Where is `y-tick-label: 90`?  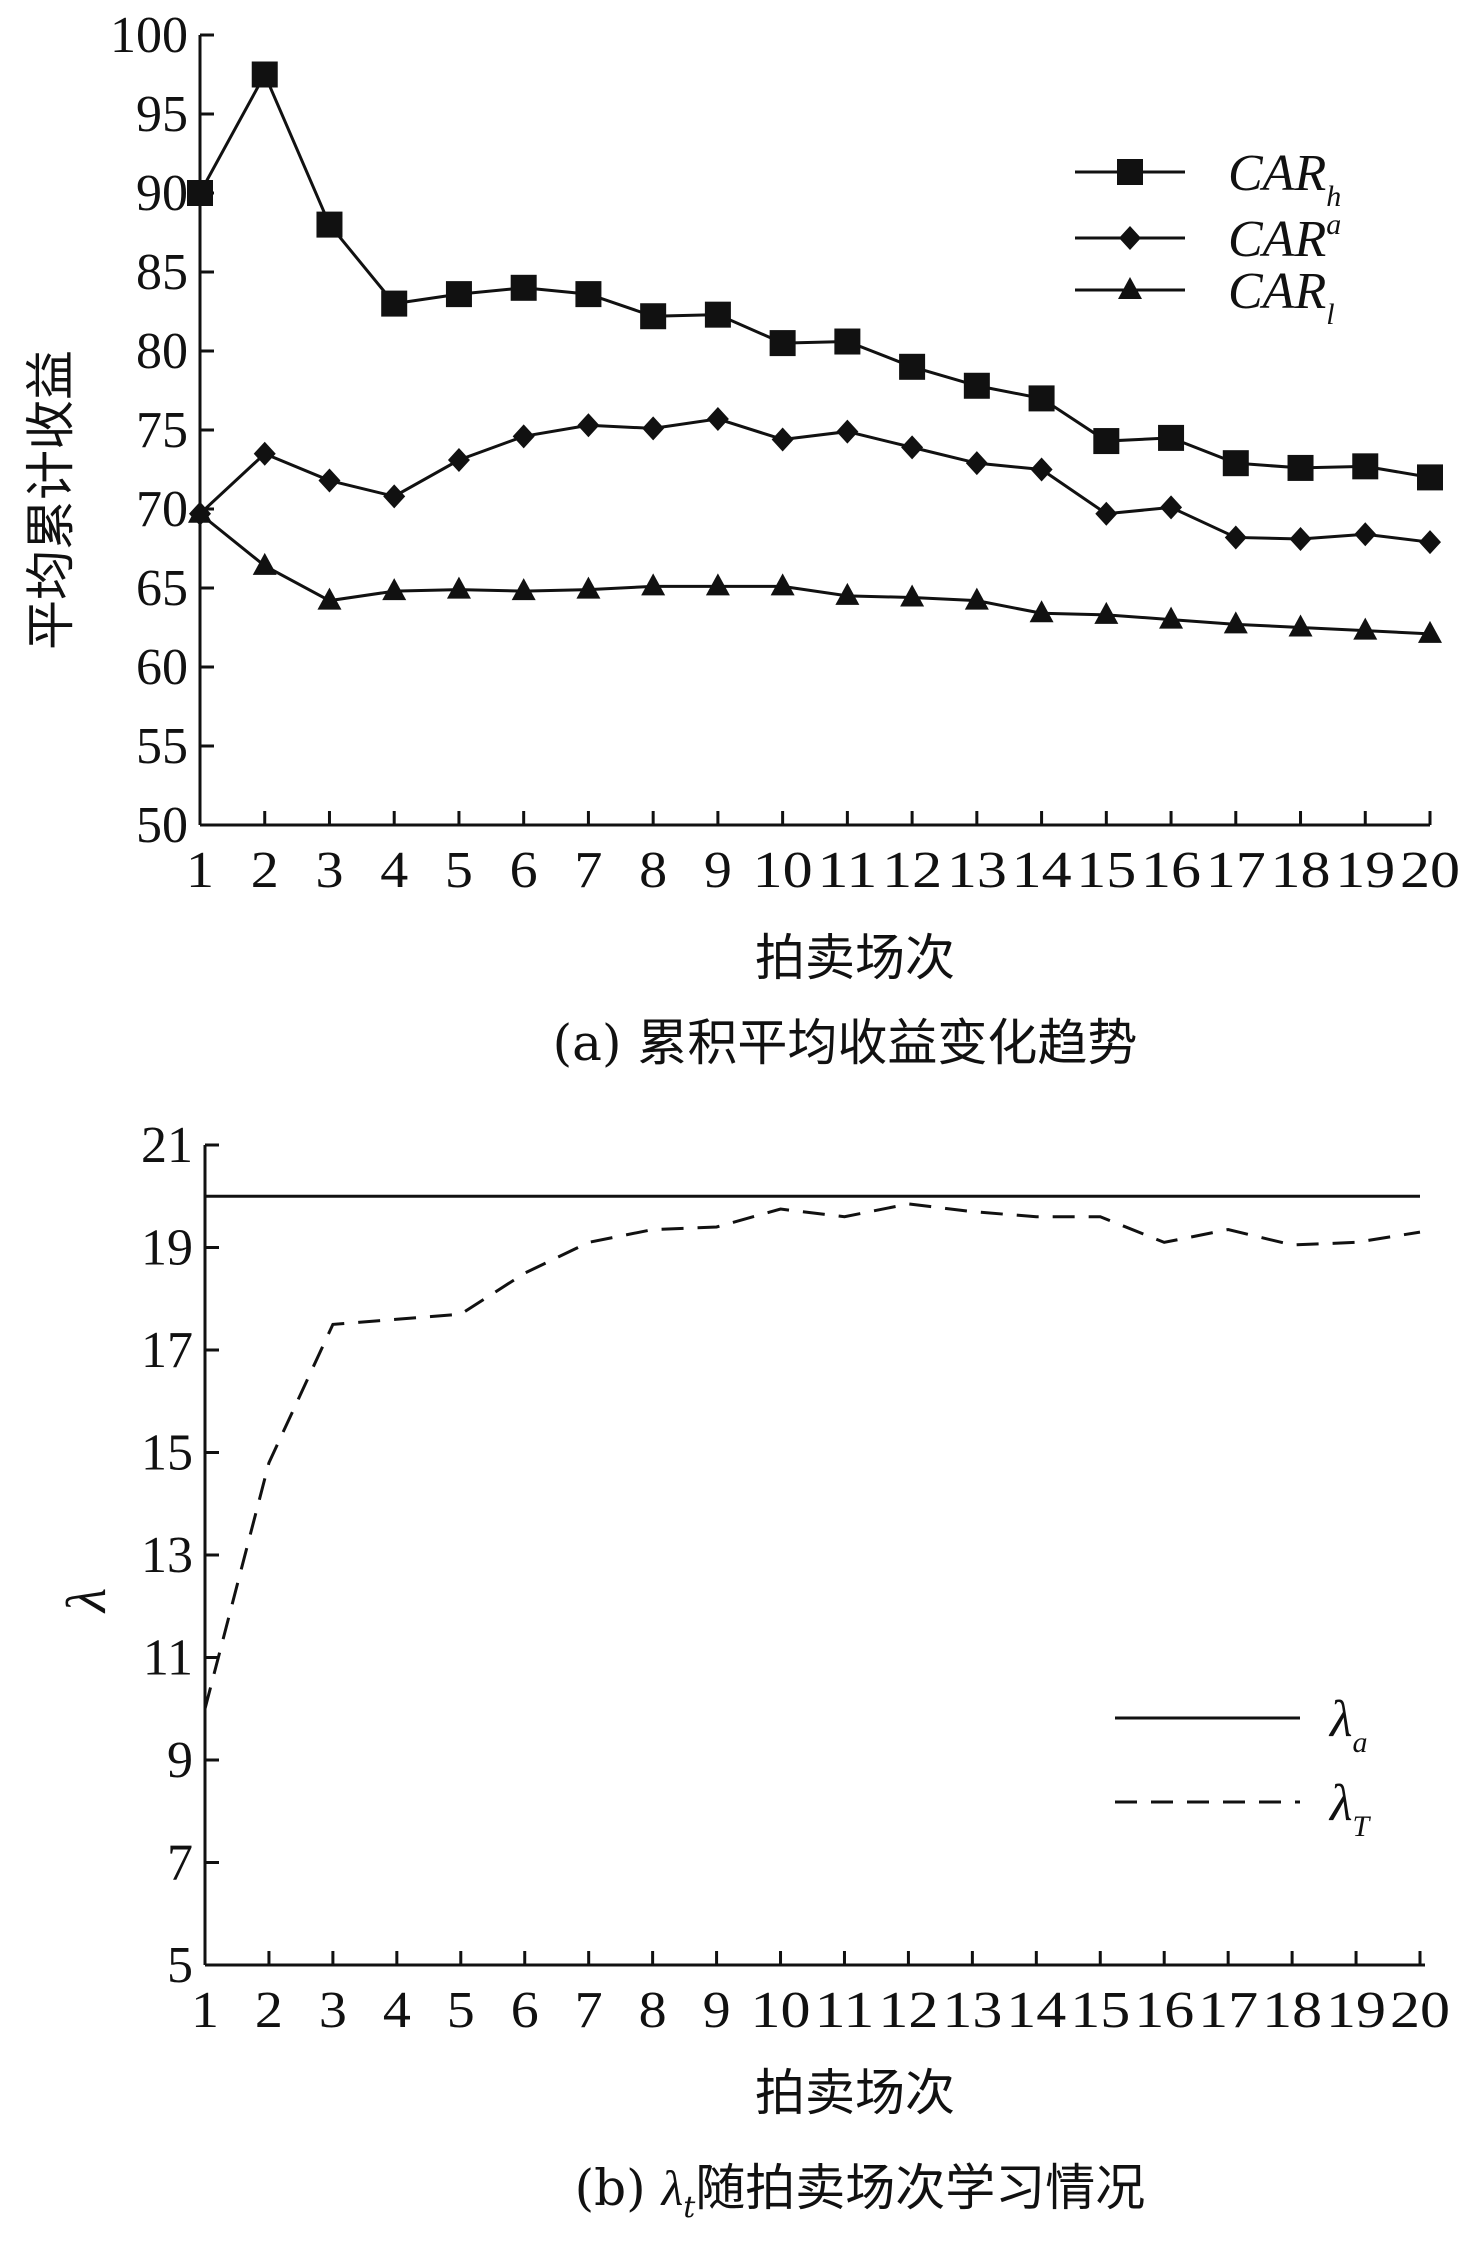 y-tick-label: 90 is located at coordinates (162, 193).